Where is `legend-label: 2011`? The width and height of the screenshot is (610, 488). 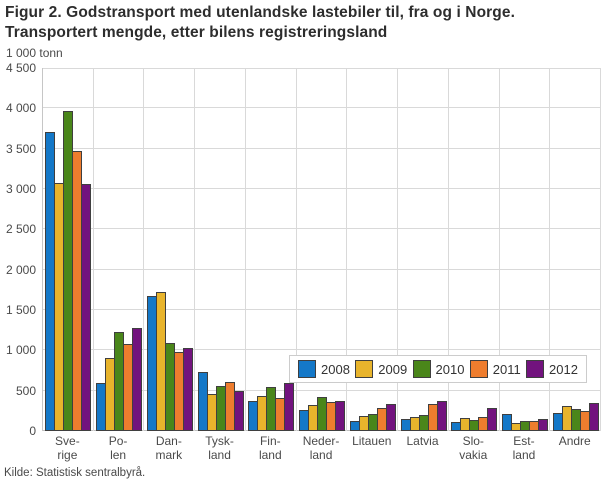 legend-label: 2011 is located at coordinates (506, 369).